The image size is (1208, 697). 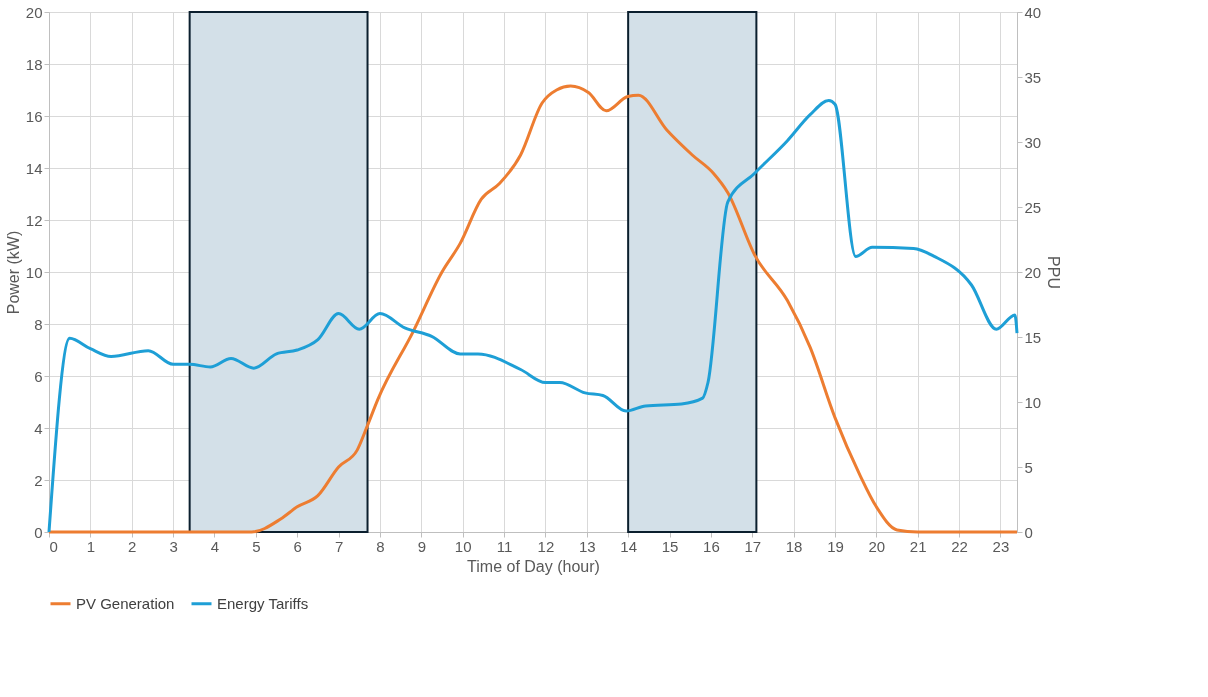 What do you see at coordinates (918, 546) in the screenshot?
I see `x-tick-label: 21` at bounding box center [918, 546].